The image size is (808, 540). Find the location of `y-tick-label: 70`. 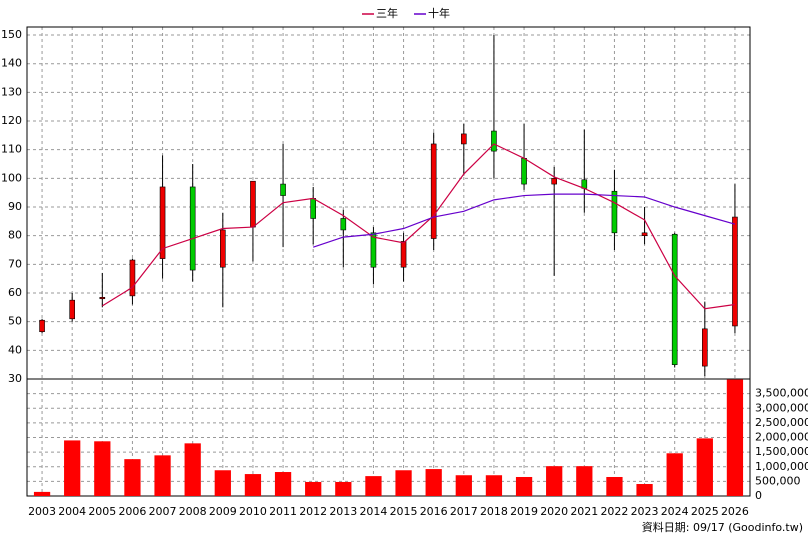

y-tick-label: 70 is located at coordinates (15, 263).